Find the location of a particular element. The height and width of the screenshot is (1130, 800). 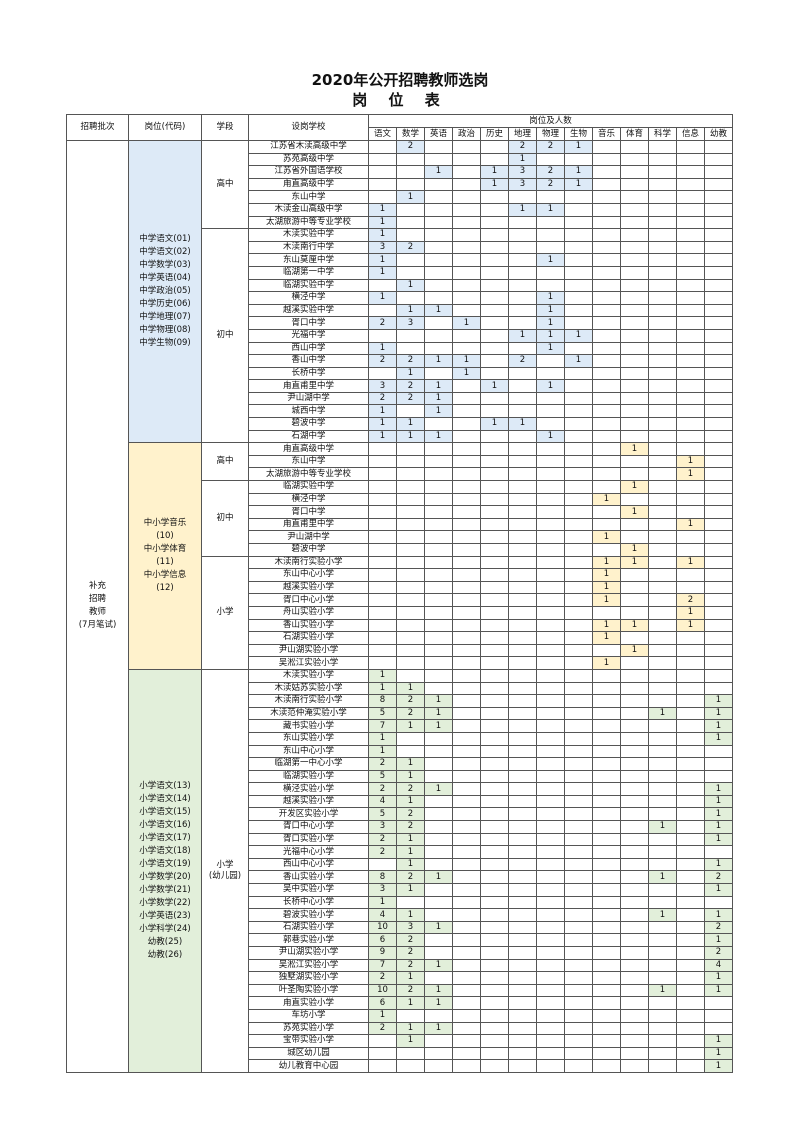

school-name: 石湖实验小学 is located at coordinates (308, 927).